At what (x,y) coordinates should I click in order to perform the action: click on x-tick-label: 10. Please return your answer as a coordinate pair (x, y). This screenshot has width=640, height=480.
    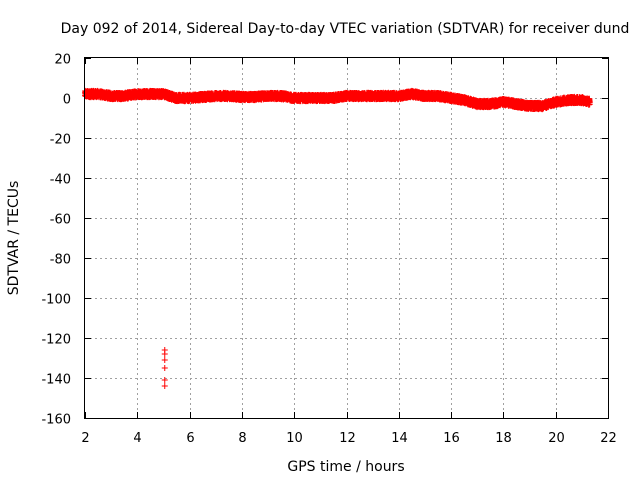
    Looking at the image, I should click on (294, 438).